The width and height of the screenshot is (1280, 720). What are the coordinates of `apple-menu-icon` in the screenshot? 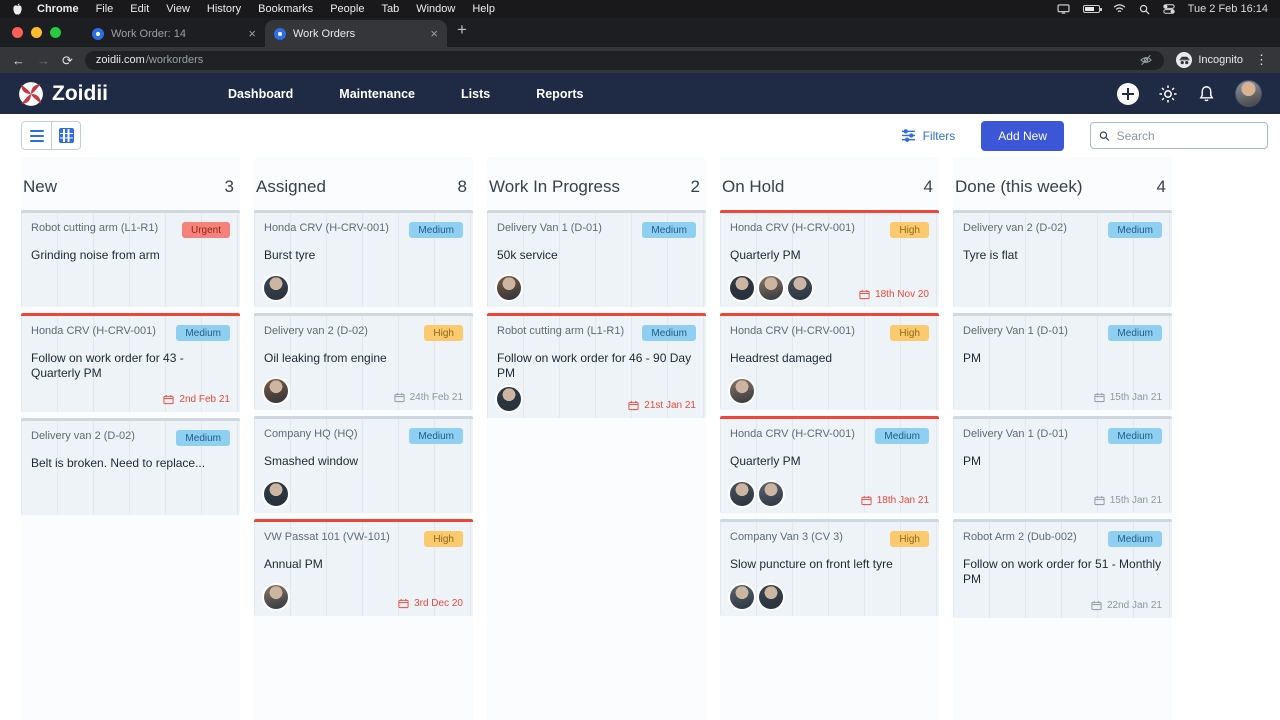 It's located at (17, 9).